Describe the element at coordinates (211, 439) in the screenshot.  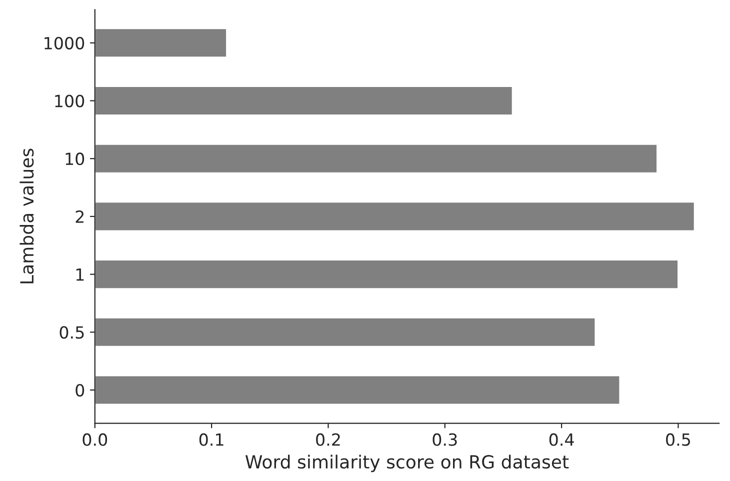
I see `x-tick-label: 0.1` at that location.